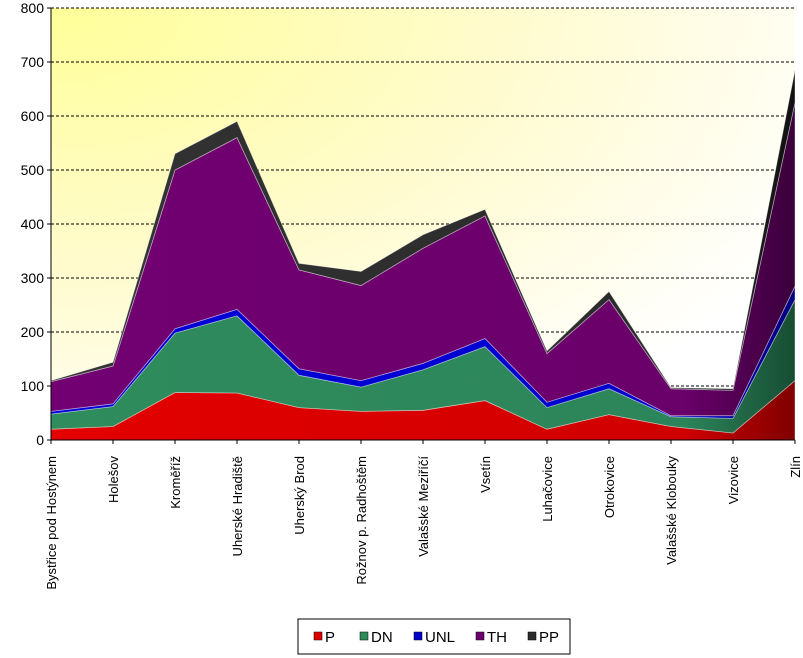 The height and width of the screenshot is (658, 803). What do you see at coordinates (532, 636) in the screenshot?
I see `legend-swatch-pp` at bounding box center [532, 636].